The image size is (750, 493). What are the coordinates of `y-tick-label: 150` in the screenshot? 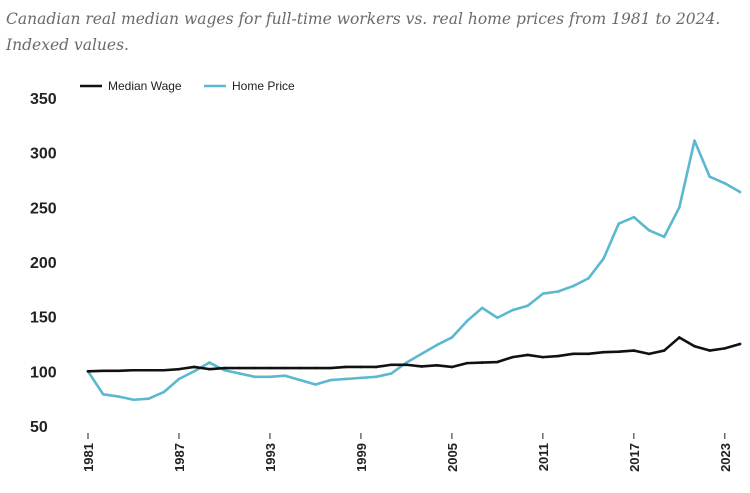 It's located at (43, 318).